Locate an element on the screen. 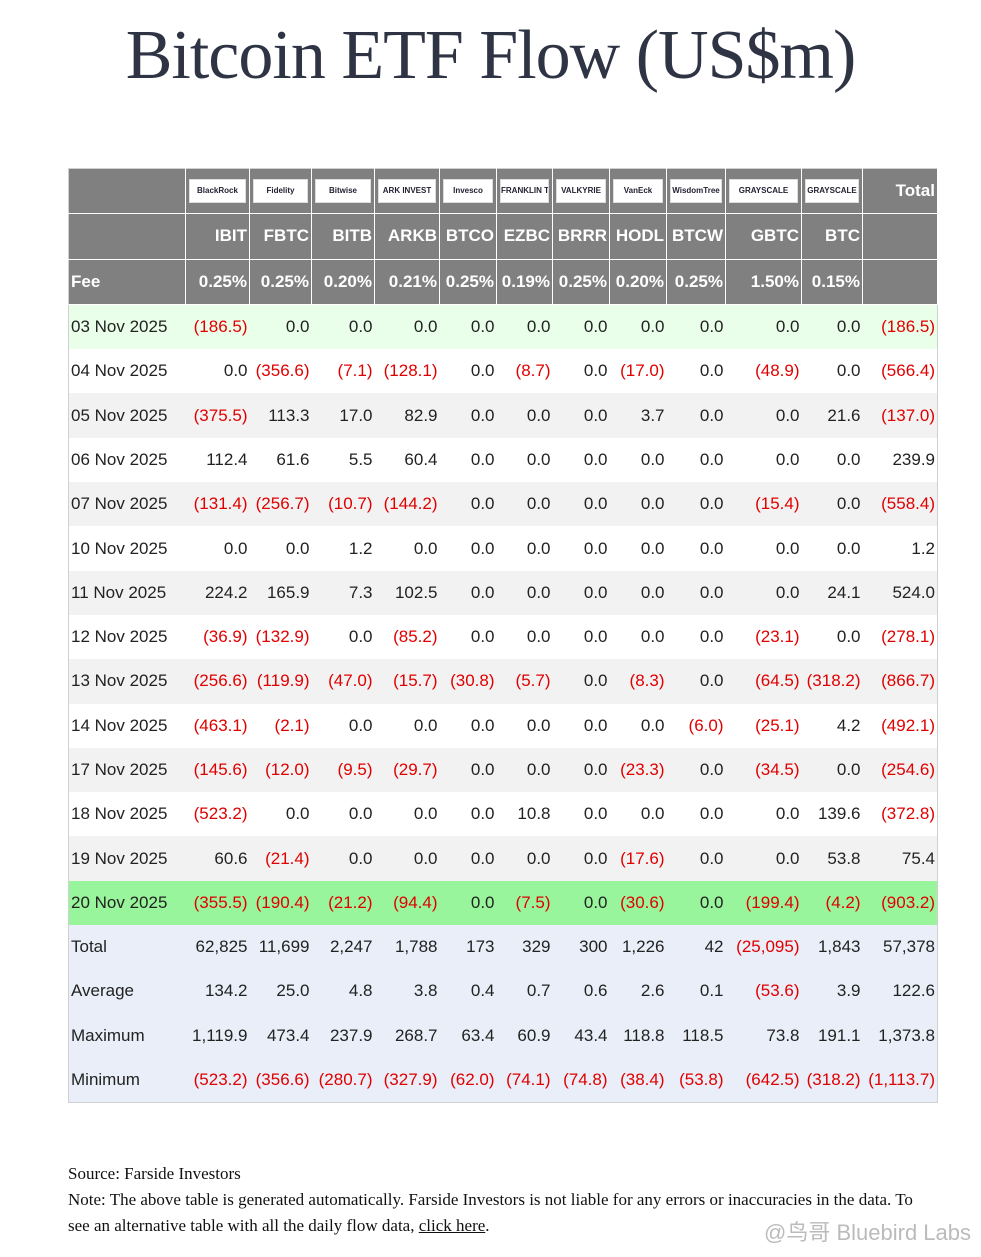 This screenshot has width=981, height=1257. flow-value: (278.1) is located at coordinates (900, 637).